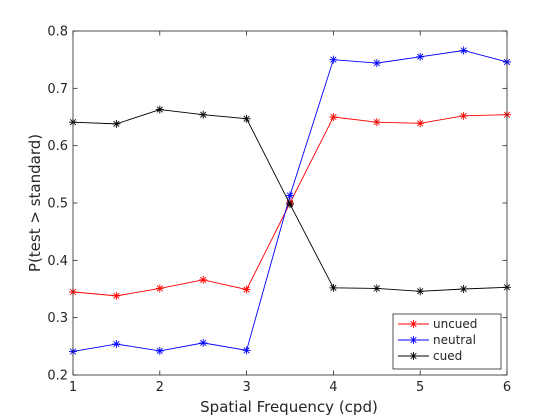  I want to click on legend-label-neutral: neutral, so click(454, 340).